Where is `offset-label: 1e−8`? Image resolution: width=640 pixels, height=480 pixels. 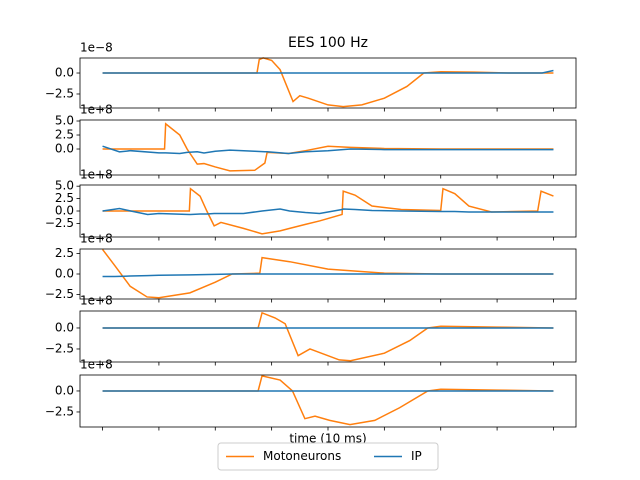
offset-label: 1e−8 is located at coordinates (96, 48).